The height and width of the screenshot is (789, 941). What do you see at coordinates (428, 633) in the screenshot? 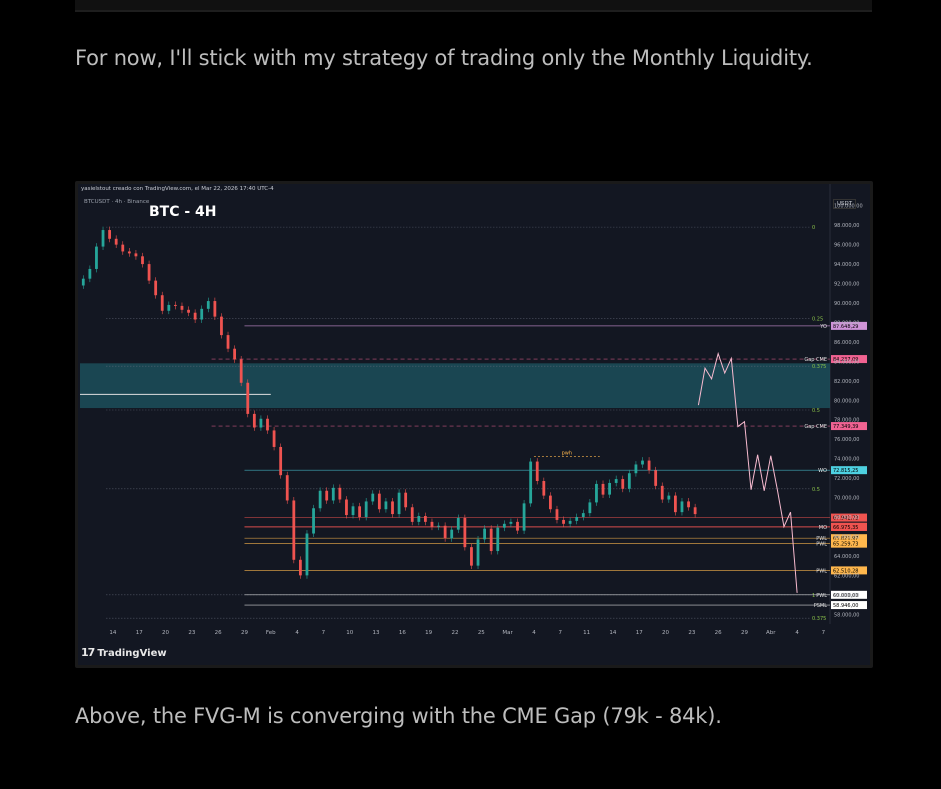
I see `date-axis-label: 19` at bounding box center [428, 633].